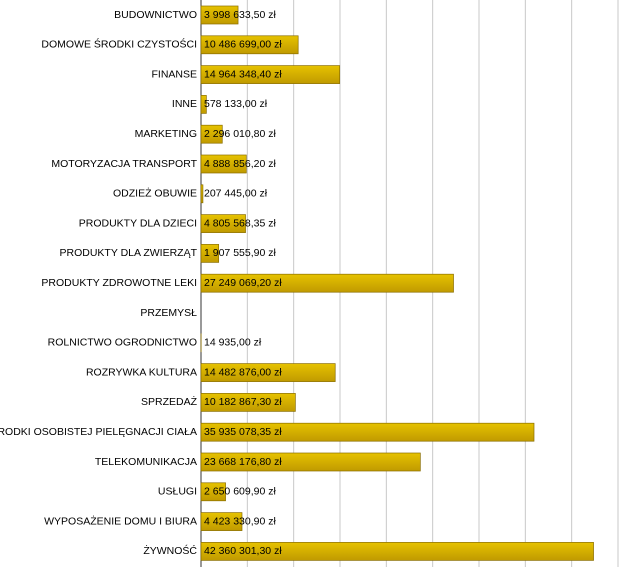 The image size is (619, 567). Describe the element at coordinates (122, 343) in the screenshot. I see `category-label: ROLNICTWO OGRODNICTWO` at that location.